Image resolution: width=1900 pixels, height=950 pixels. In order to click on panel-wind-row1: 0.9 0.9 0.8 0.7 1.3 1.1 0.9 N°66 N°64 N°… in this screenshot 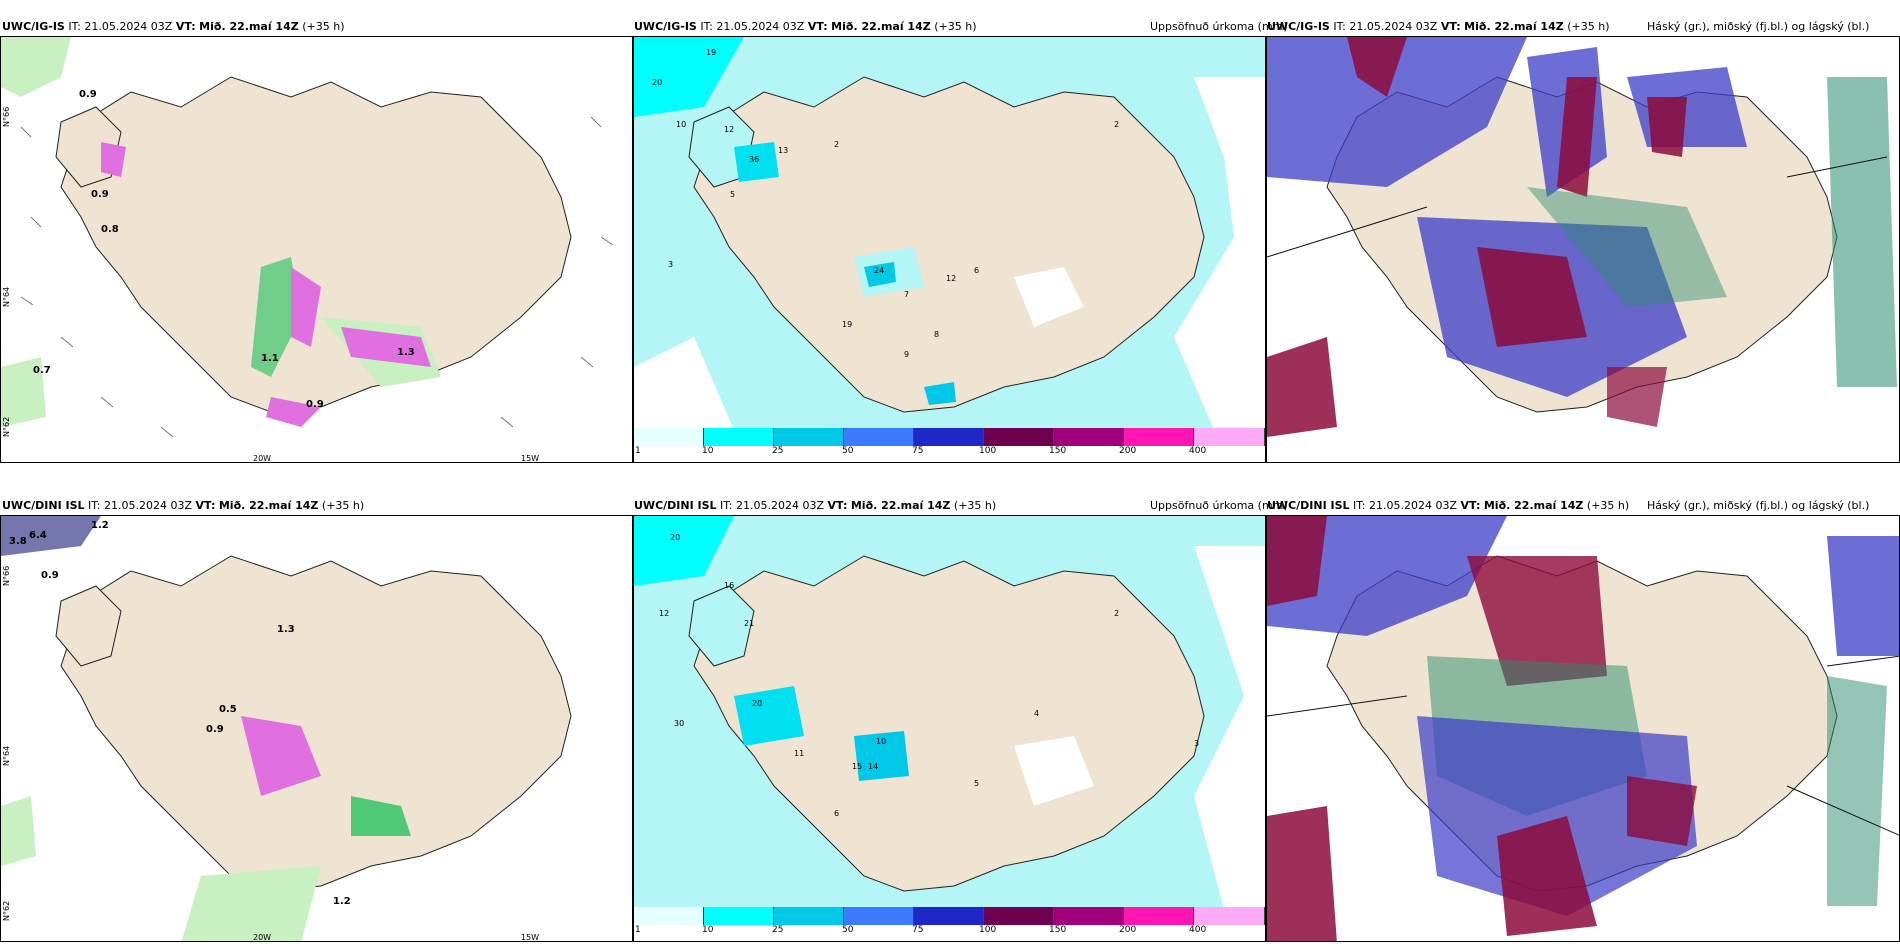, I will do `click(316, 249)`.